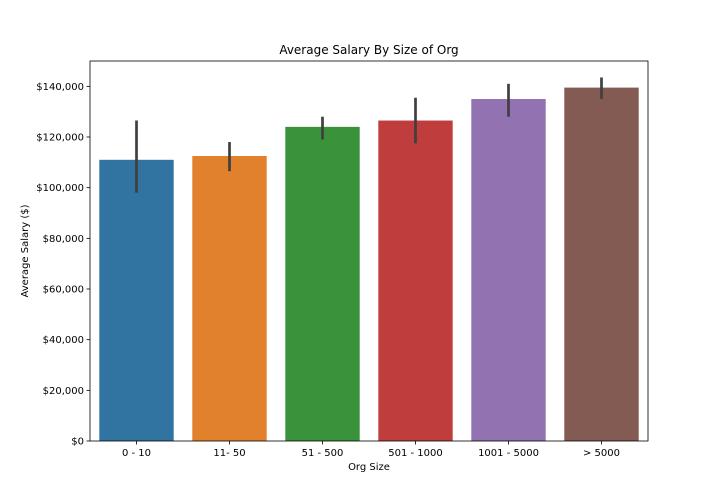  Describe the element at coordinates (63, 290) in the screenshot. I see `y-tick-label-3: $60,000` at that location.